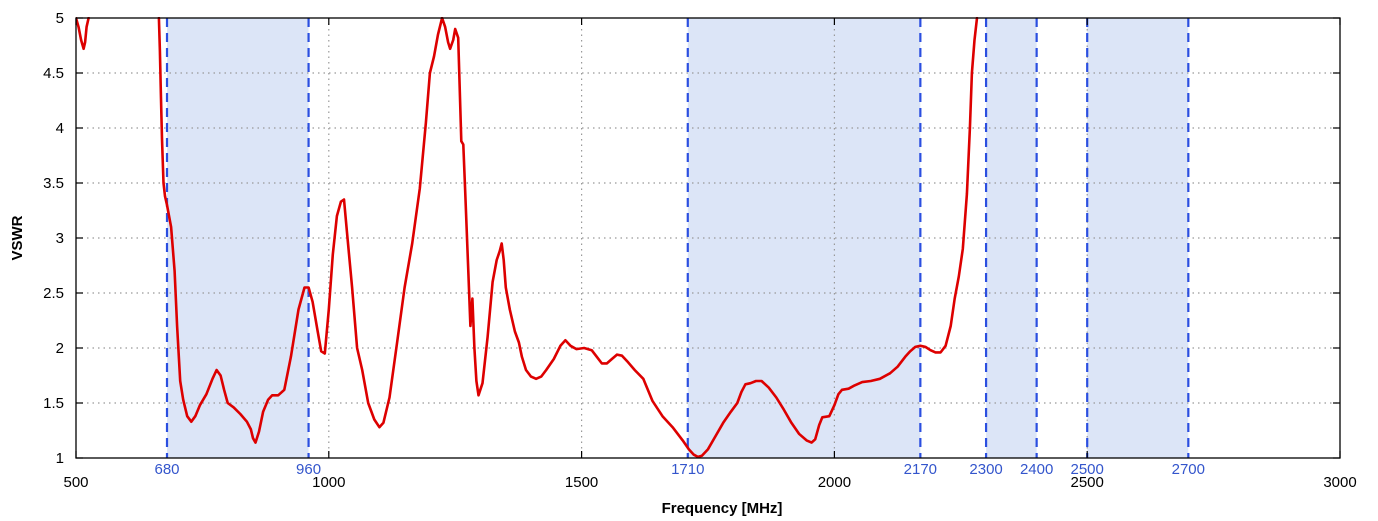  I want to click on y-tick-label: 3.5, so click(53, 183).